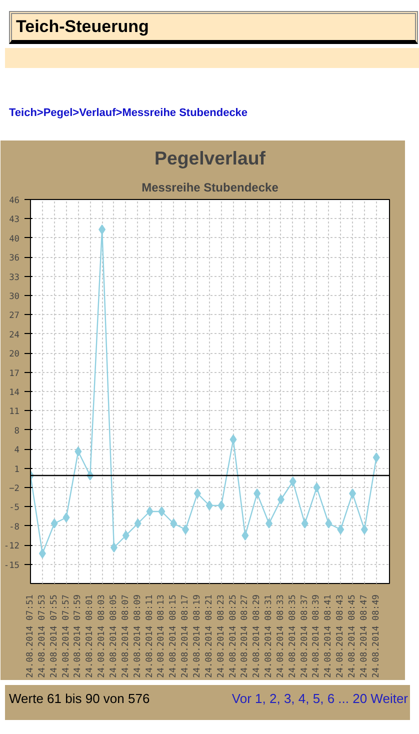 The width and height of the screenshot is (419, 734). I want to click on y-tick-label: -8, so click(14, 527).